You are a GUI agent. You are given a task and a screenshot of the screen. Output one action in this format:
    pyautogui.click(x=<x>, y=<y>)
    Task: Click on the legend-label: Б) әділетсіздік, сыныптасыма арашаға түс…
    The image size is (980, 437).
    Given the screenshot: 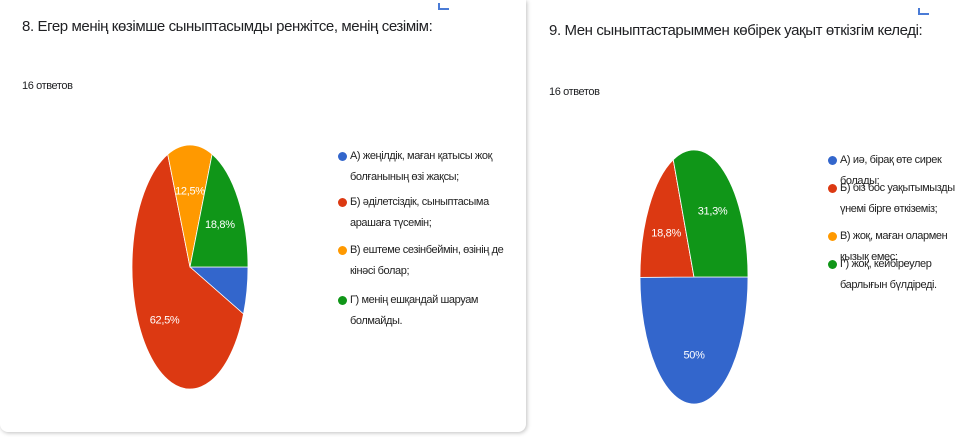 What is the action you would take?
    pyautogui.click(x=419, y=212)
    